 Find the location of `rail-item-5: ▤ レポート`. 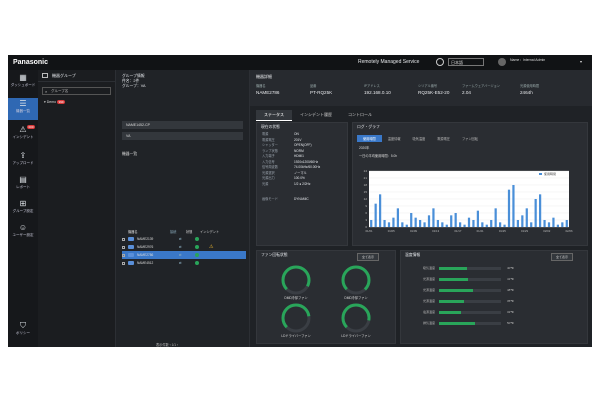

rail-item-5: ▤ レポート is located at coordinates (23, 185).